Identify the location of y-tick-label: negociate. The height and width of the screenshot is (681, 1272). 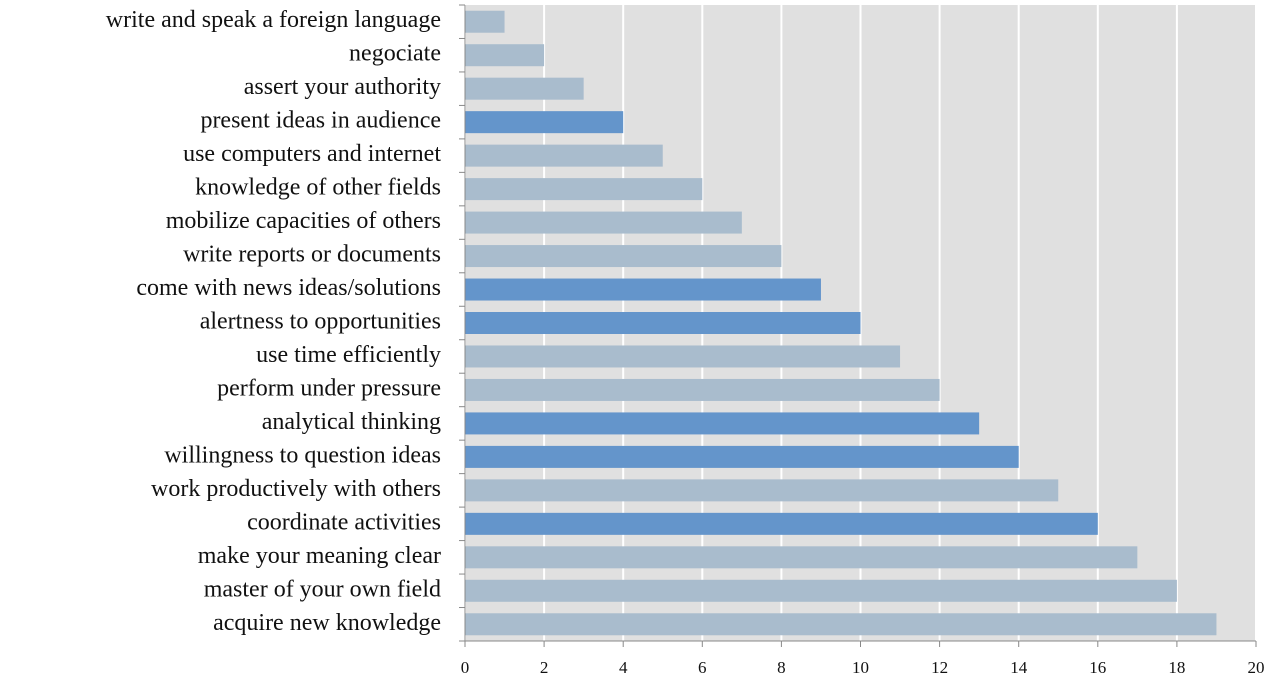
(395, 54).